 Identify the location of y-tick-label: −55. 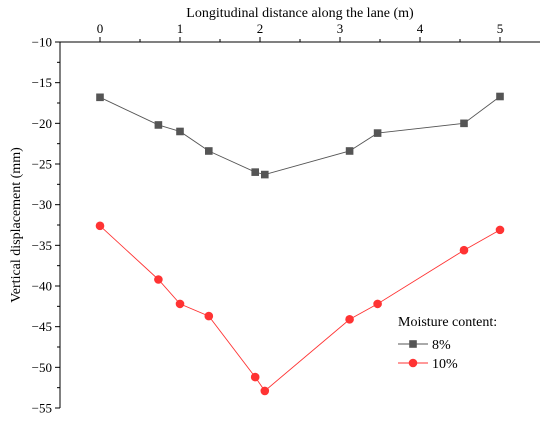
(42, 408).